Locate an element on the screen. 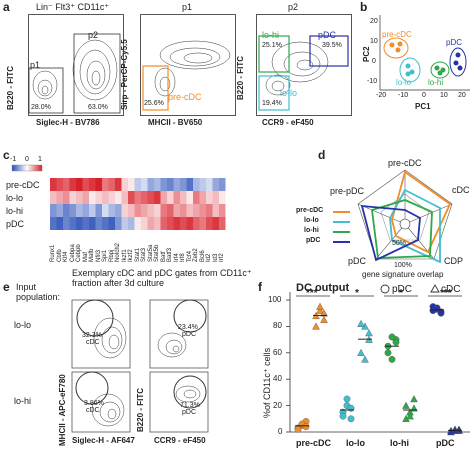  radar-ring-100: 100% is located at coordinates (403, 265).